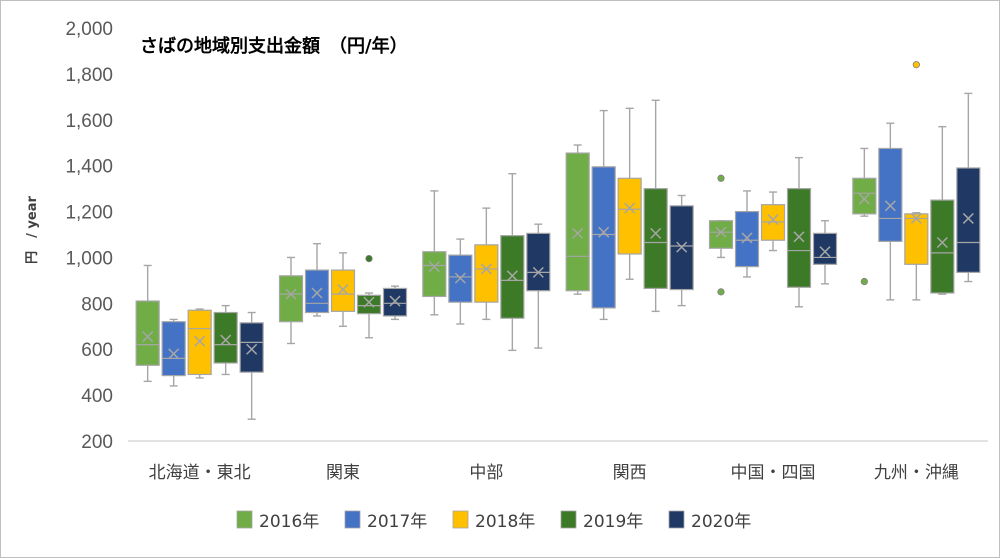 The width and height of the screenshot is (1000, 558). I want to click on x-category-label: 九州・沖縄, so click(916, 473).